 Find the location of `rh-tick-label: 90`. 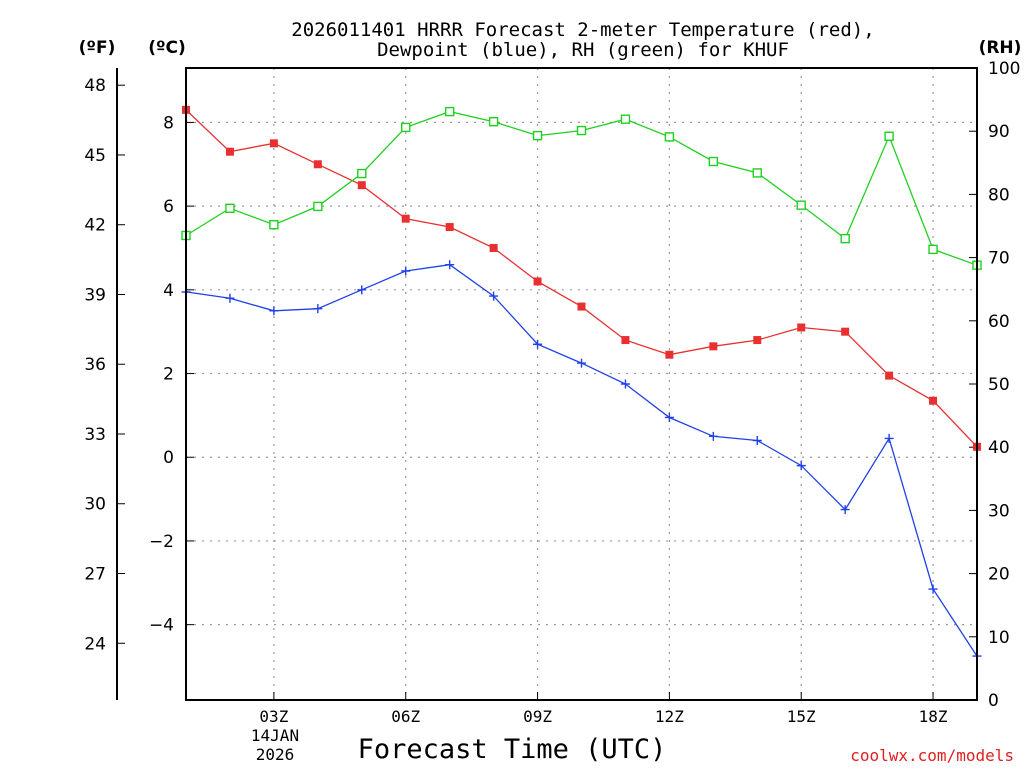

rh-tick-label: 90 is located at coordinates (999, 132).